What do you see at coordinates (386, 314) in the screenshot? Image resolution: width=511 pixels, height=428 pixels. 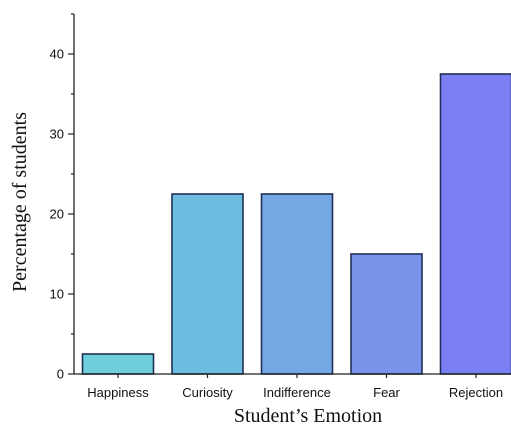 I see `bar-fear` at bounding box center [386, 314].